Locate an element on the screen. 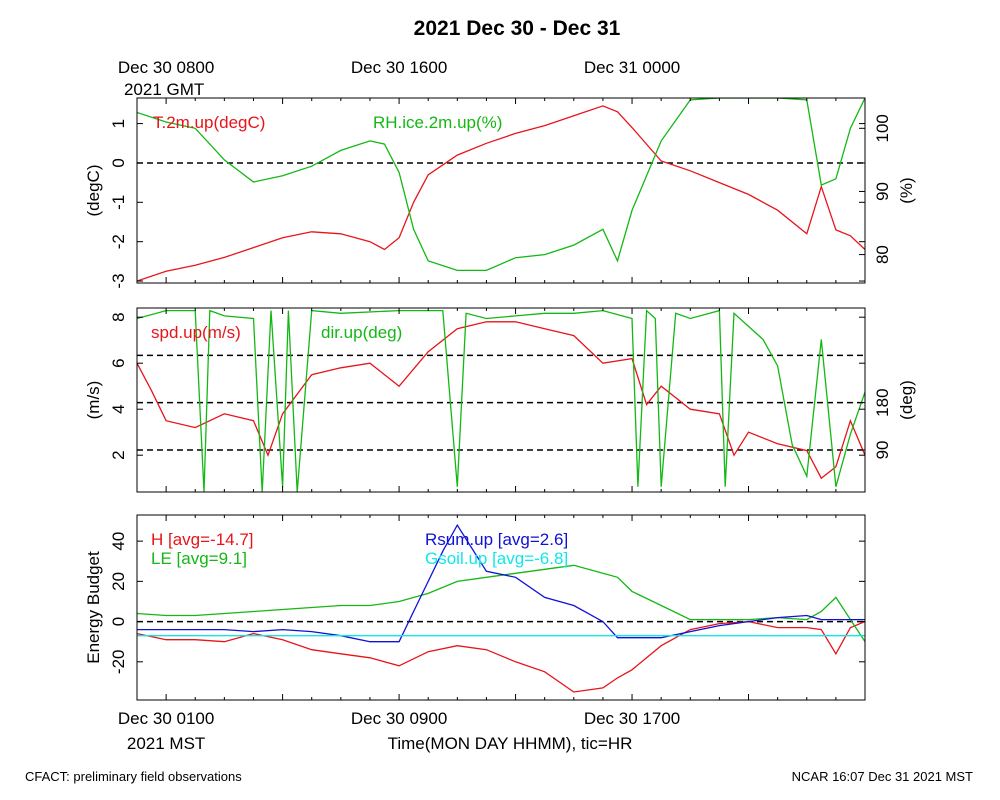 The width and height of the screenshot is (1000, 800). y-axis-label: (degC) is located at coordinates (93, 191).